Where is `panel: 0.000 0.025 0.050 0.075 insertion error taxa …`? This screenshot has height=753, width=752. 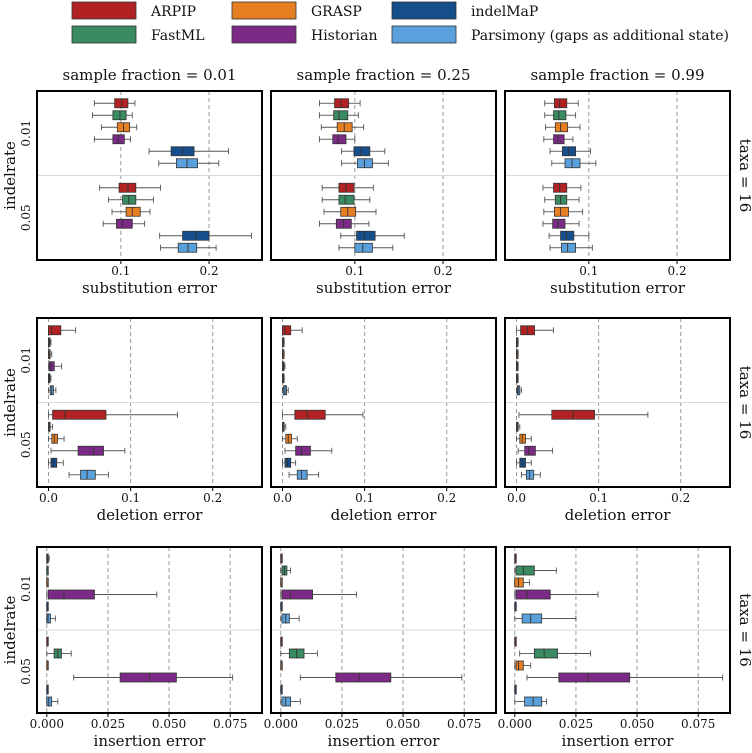
panel: 0.000 0.025 0.050 0.075 insertion error taxa … is located at coordinates (625, 648).